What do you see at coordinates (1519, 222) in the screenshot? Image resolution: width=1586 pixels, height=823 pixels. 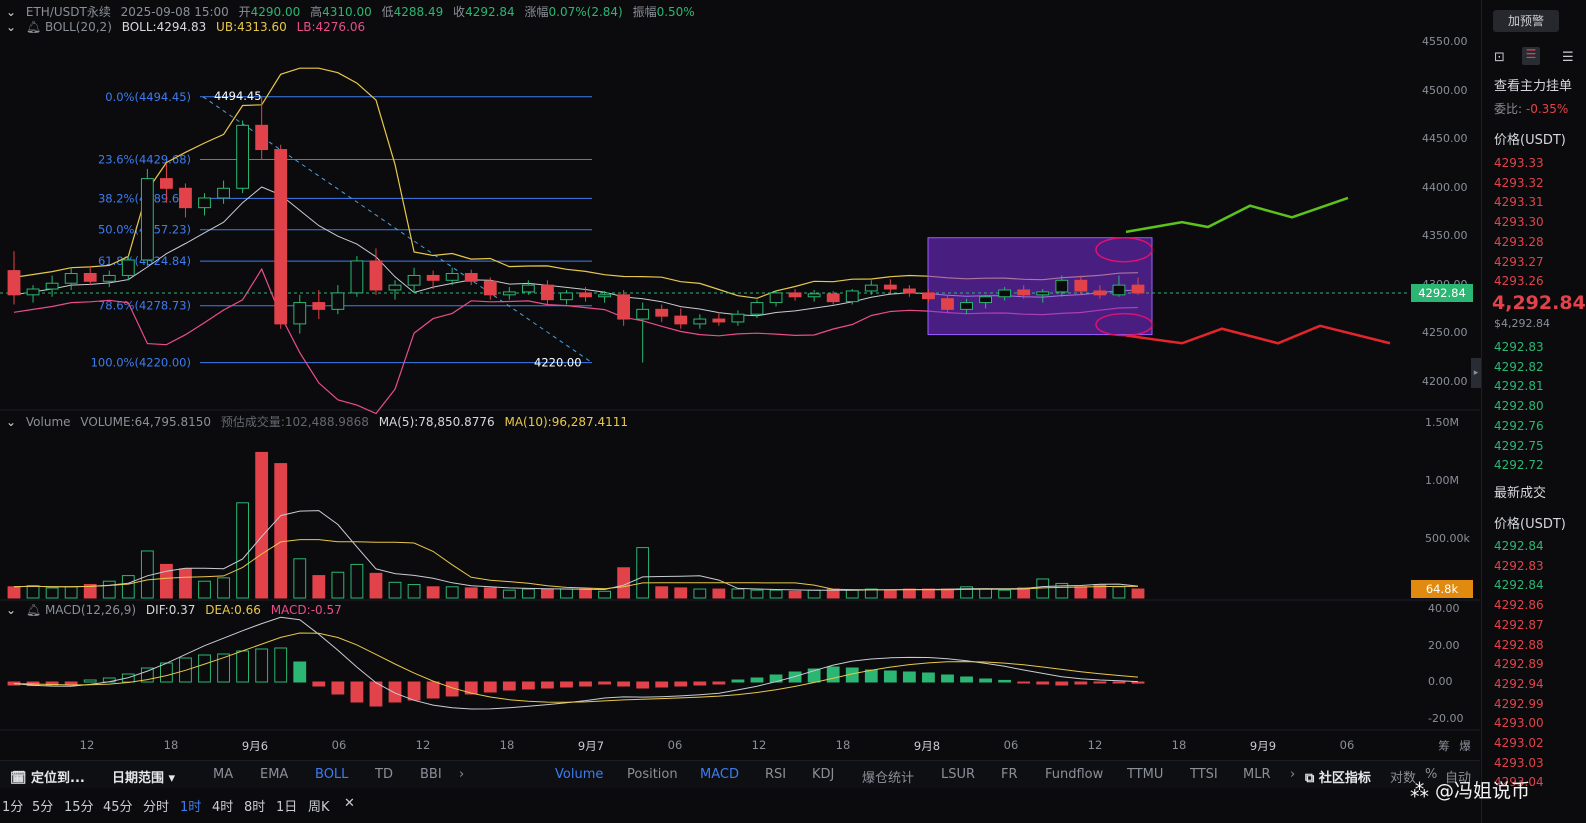 I see `ask-row: 4293.30` at bounding box center [1519, 222].